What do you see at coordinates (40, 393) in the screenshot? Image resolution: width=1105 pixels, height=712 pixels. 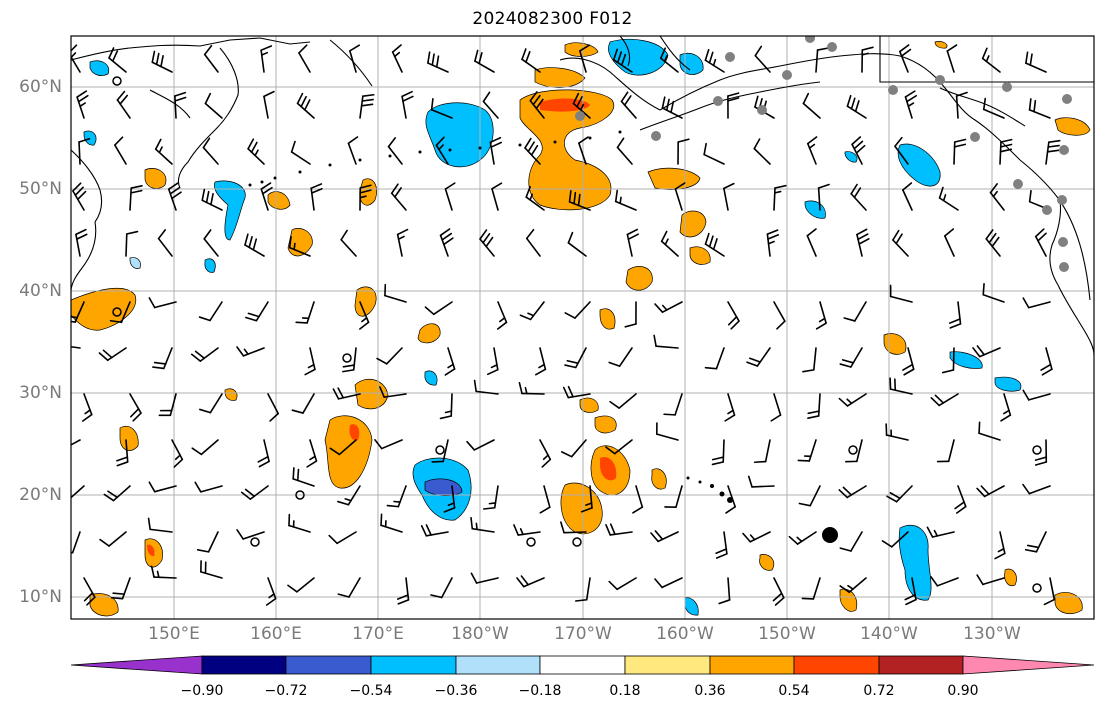 I see `lat-label-30n: 30°N` at bounding box center [40, 393].